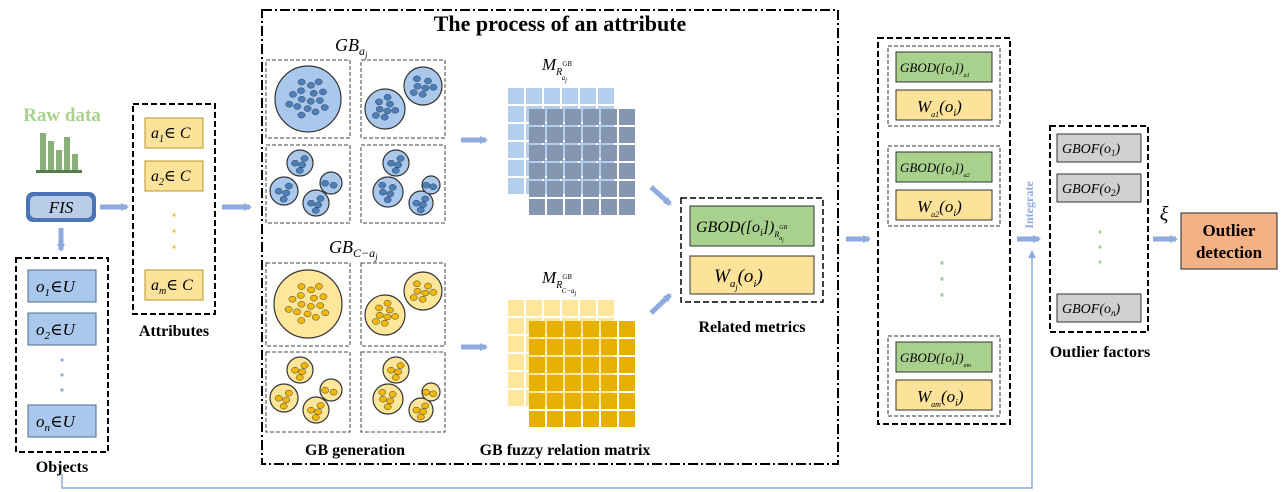  I want to click on fuzzy-relation-matrix-bottom, so click(571, 363).